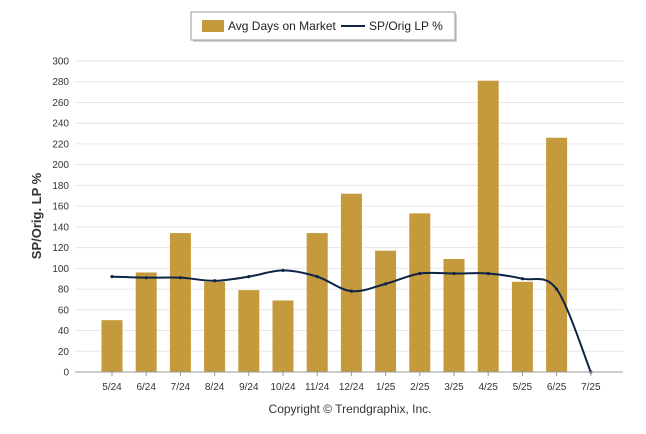 The image size is (646, 434). What do you see at coordinates (64, 331) in the screenshot?
I see `y-tick-label: 40` at bounding box center [64, 331].